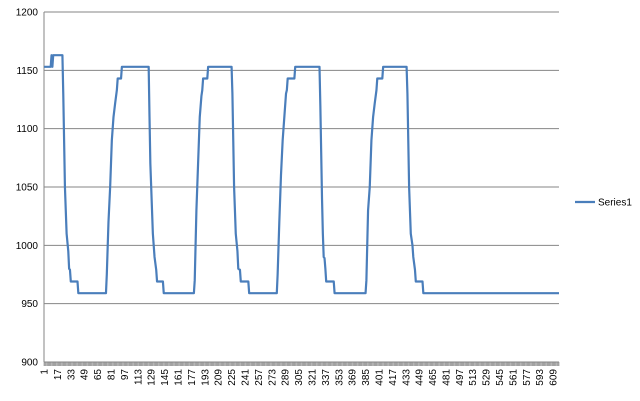  Describe the element at coordinates (27, 129) in the screenshot. I see `y-tick-label-1100: 1100` at that location.